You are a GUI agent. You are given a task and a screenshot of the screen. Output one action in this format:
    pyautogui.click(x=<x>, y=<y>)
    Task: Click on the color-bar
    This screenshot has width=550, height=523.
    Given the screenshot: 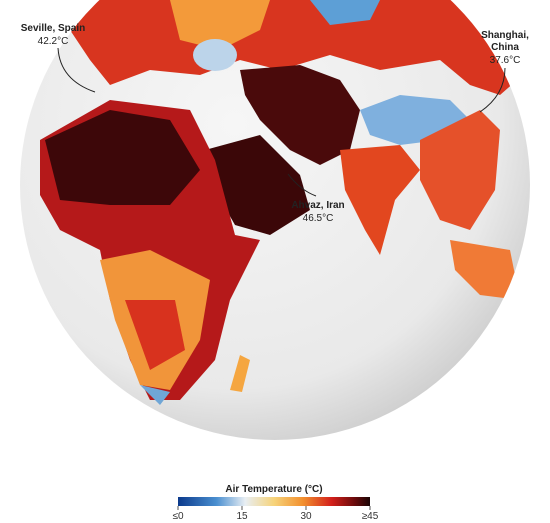 What is the action you would take?
    pyautogui.click(x=274, y=501)
    